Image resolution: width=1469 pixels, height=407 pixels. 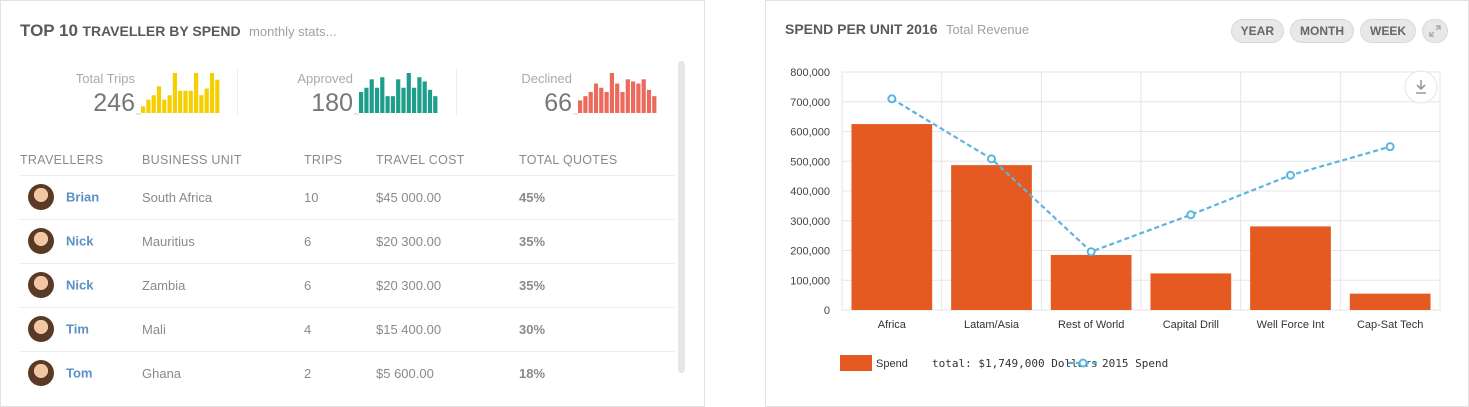 I want to click on col-header-business-unit: BUSINESS UNIT, so click(x=192, y=160).